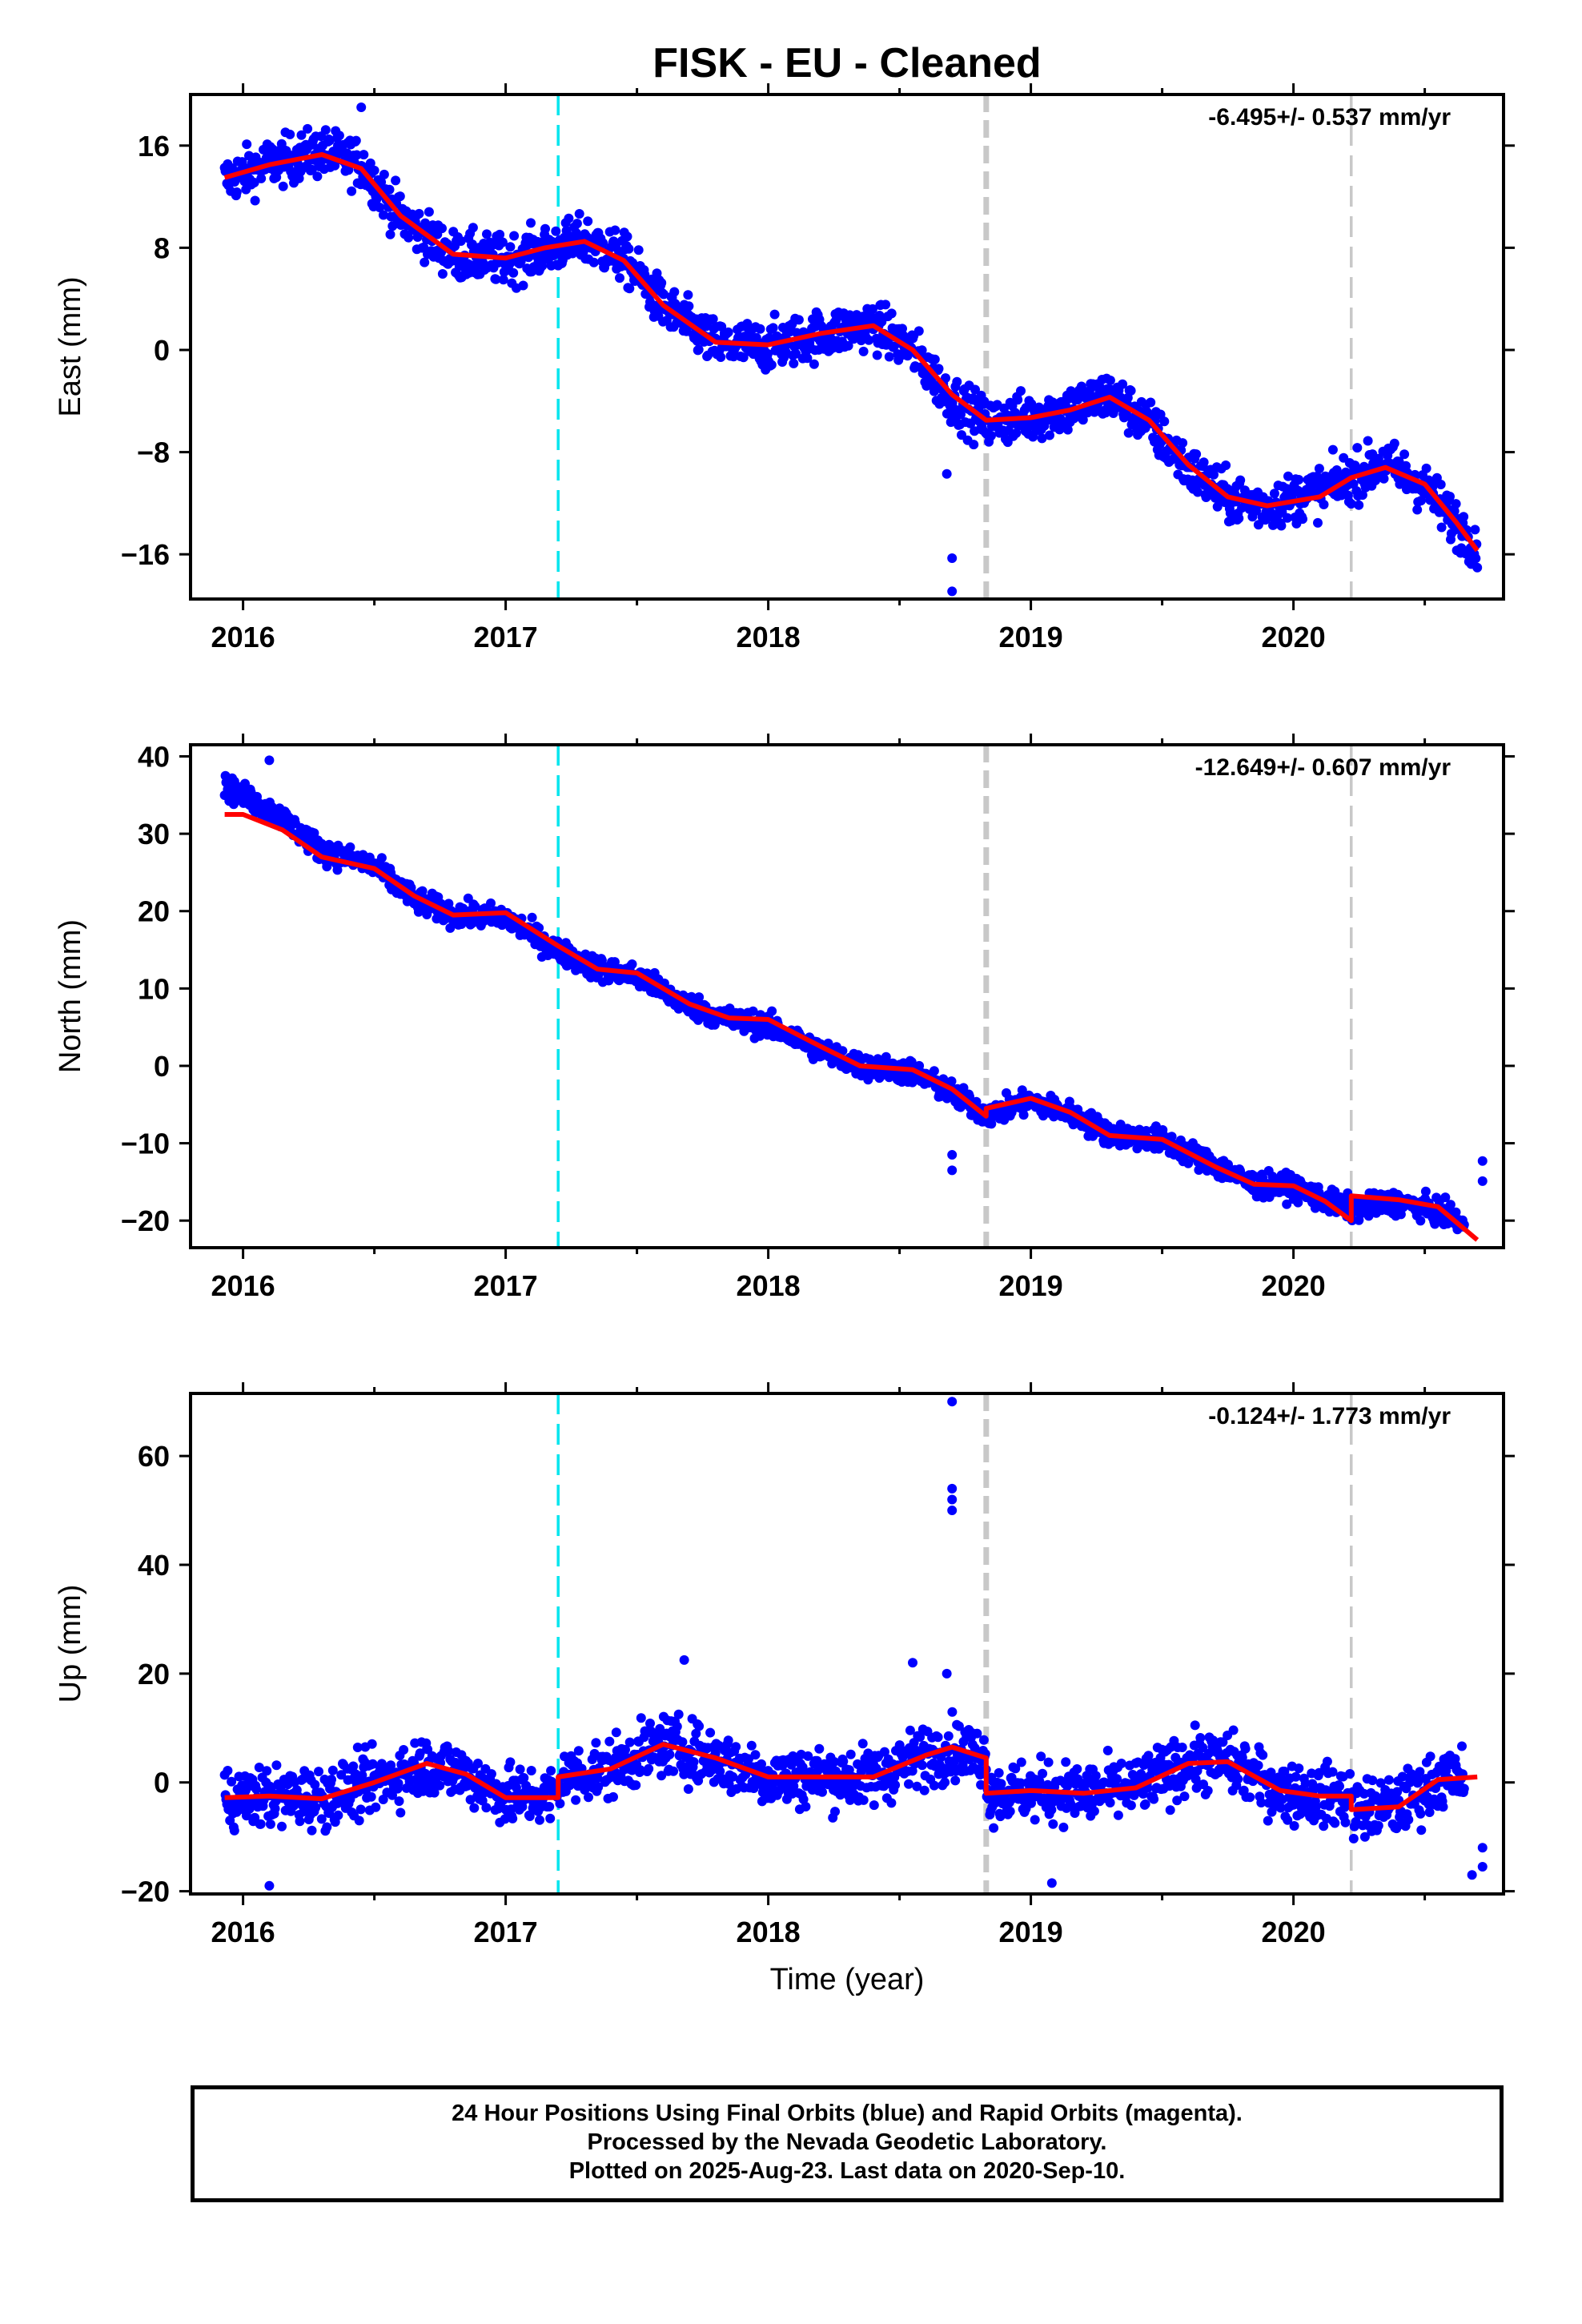 The height and width of the screenshot is (2324, 1582). What do you see at coordinates (506, 1285) in the screenshot?
I see `x-tick-label: 2017` at bounding box center [506, 1285].